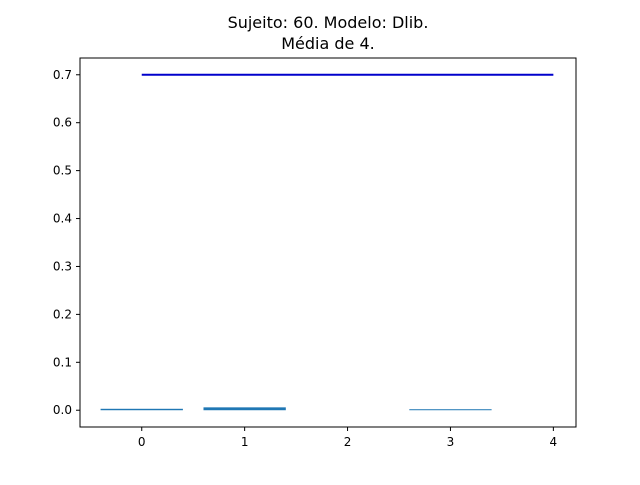 The height and width of the screenshot is (485, 640). Describe the element at coordinates (451, 442) in the screenshot. I see `x-tick-label-3: 3` at that location.